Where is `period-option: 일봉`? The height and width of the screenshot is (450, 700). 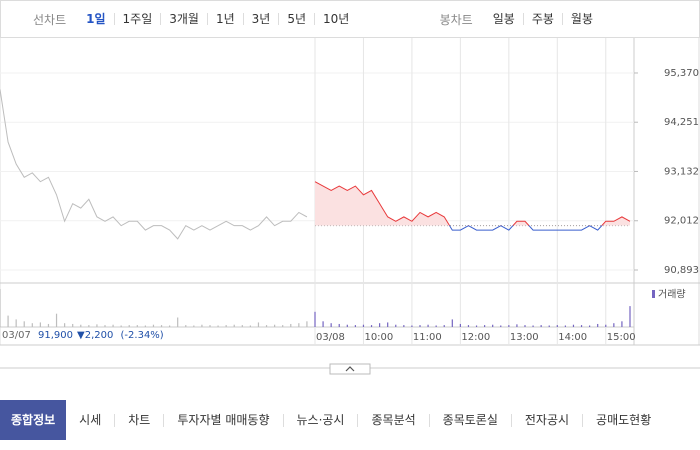 period-option: 일봉 is located at coordinates (503, 19).